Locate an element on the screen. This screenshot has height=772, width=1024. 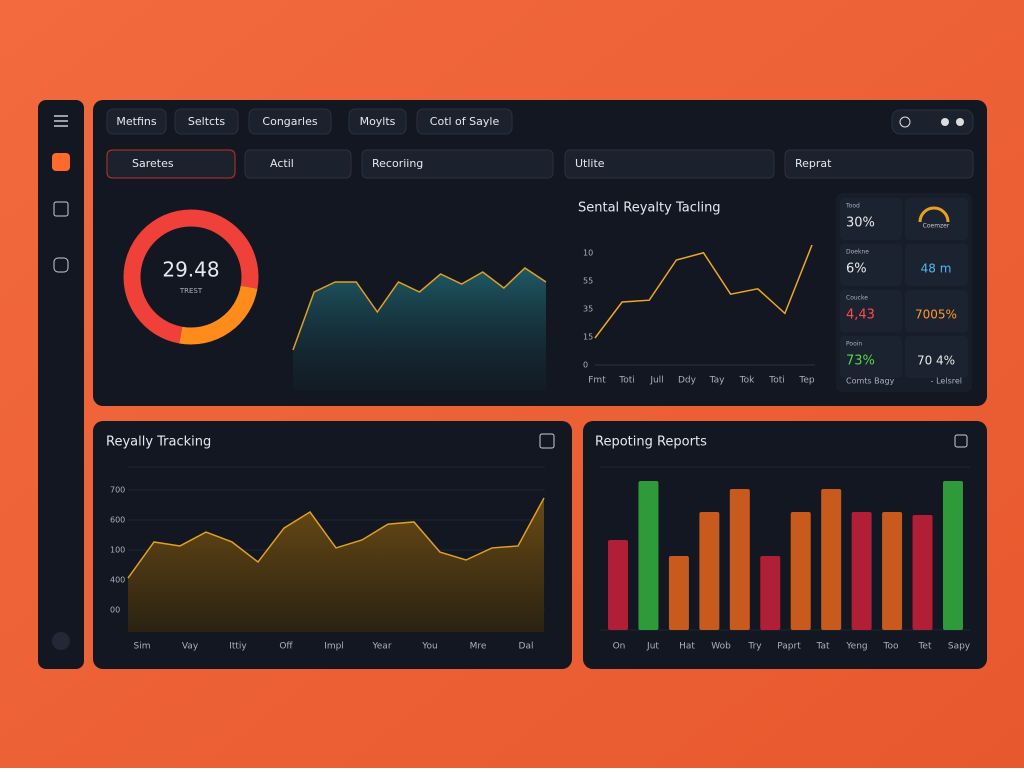
y-tick-label: 00 is located at coordinates (115, 610).